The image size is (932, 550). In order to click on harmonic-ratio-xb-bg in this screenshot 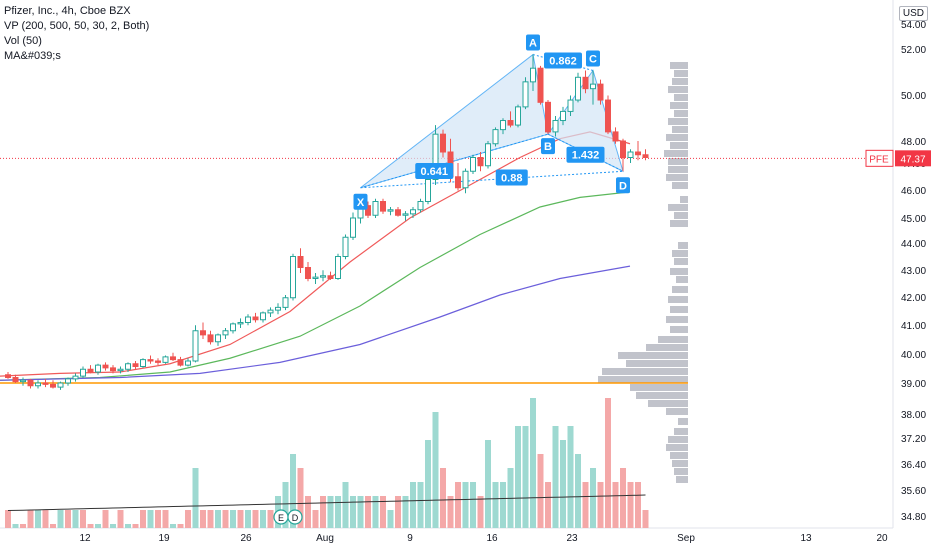, I will do `click(434, 170)`.